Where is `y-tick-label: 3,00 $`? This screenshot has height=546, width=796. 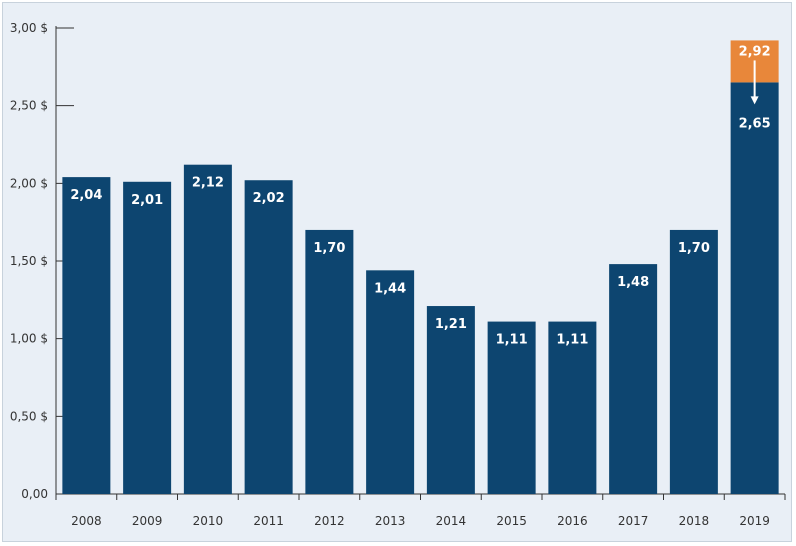
y-tick-label: 3,00 $ is located at coordinates (29, 28).